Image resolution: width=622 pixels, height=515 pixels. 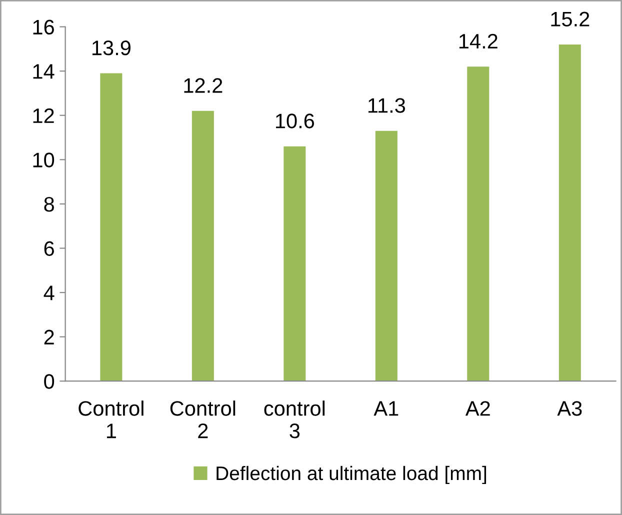 What do you see at coordinates (49, 248) in the screenshot?
I see `y-tick-label: 6` at bounding box center [49, 248].